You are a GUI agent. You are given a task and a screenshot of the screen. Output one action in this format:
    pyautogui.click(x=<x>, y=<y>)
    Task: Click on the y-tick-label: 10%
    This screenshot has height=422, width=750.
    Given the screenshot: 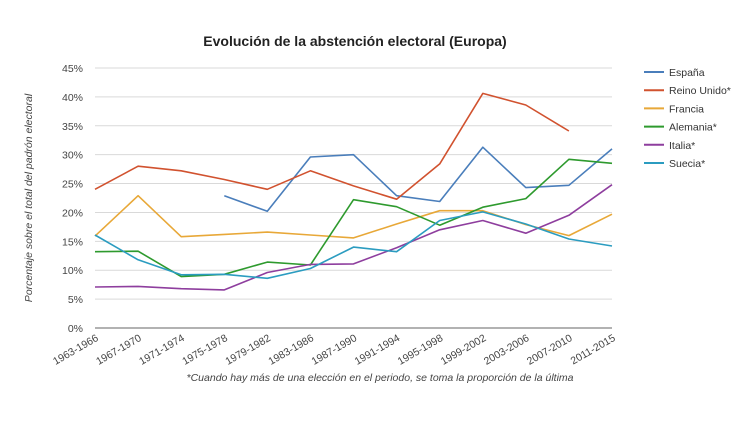 What is the action you would take?
    pyautogui.click(x=72, y=271)
    